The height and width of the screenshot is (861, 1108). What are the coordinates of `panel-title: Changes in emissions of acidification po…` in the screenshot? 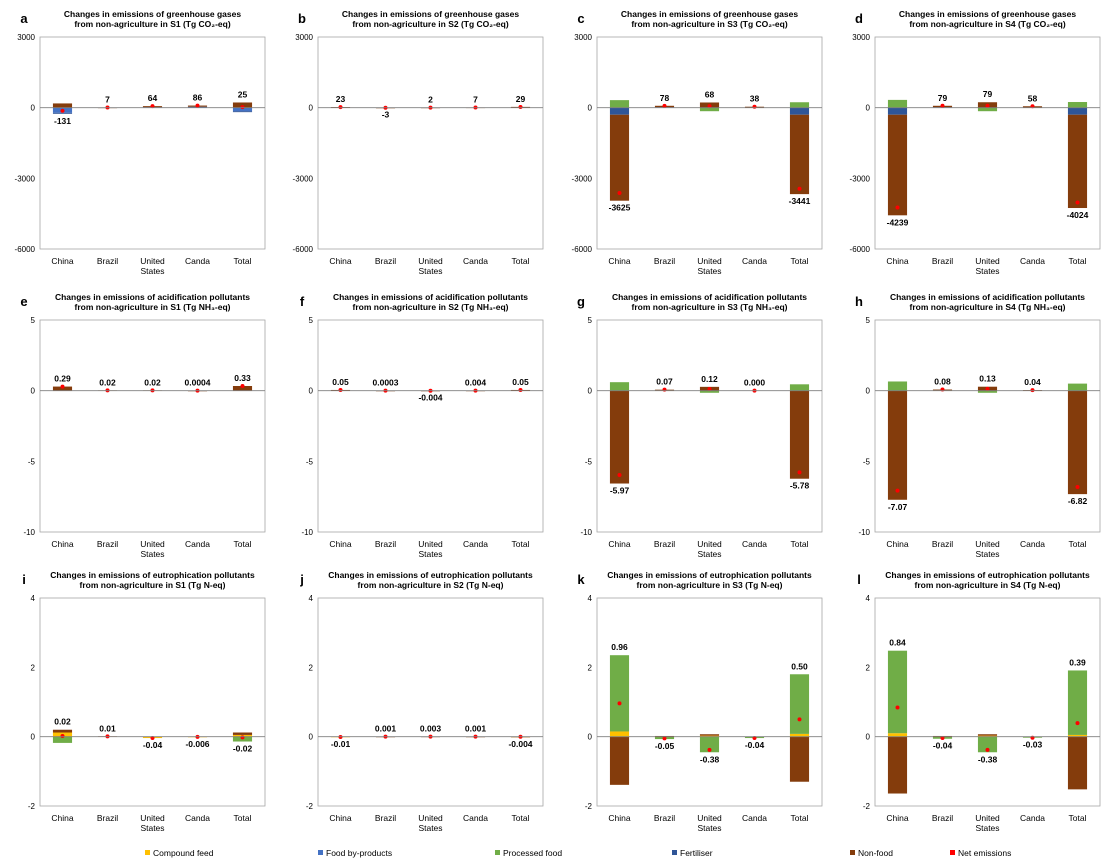 It's located at (709, 297).